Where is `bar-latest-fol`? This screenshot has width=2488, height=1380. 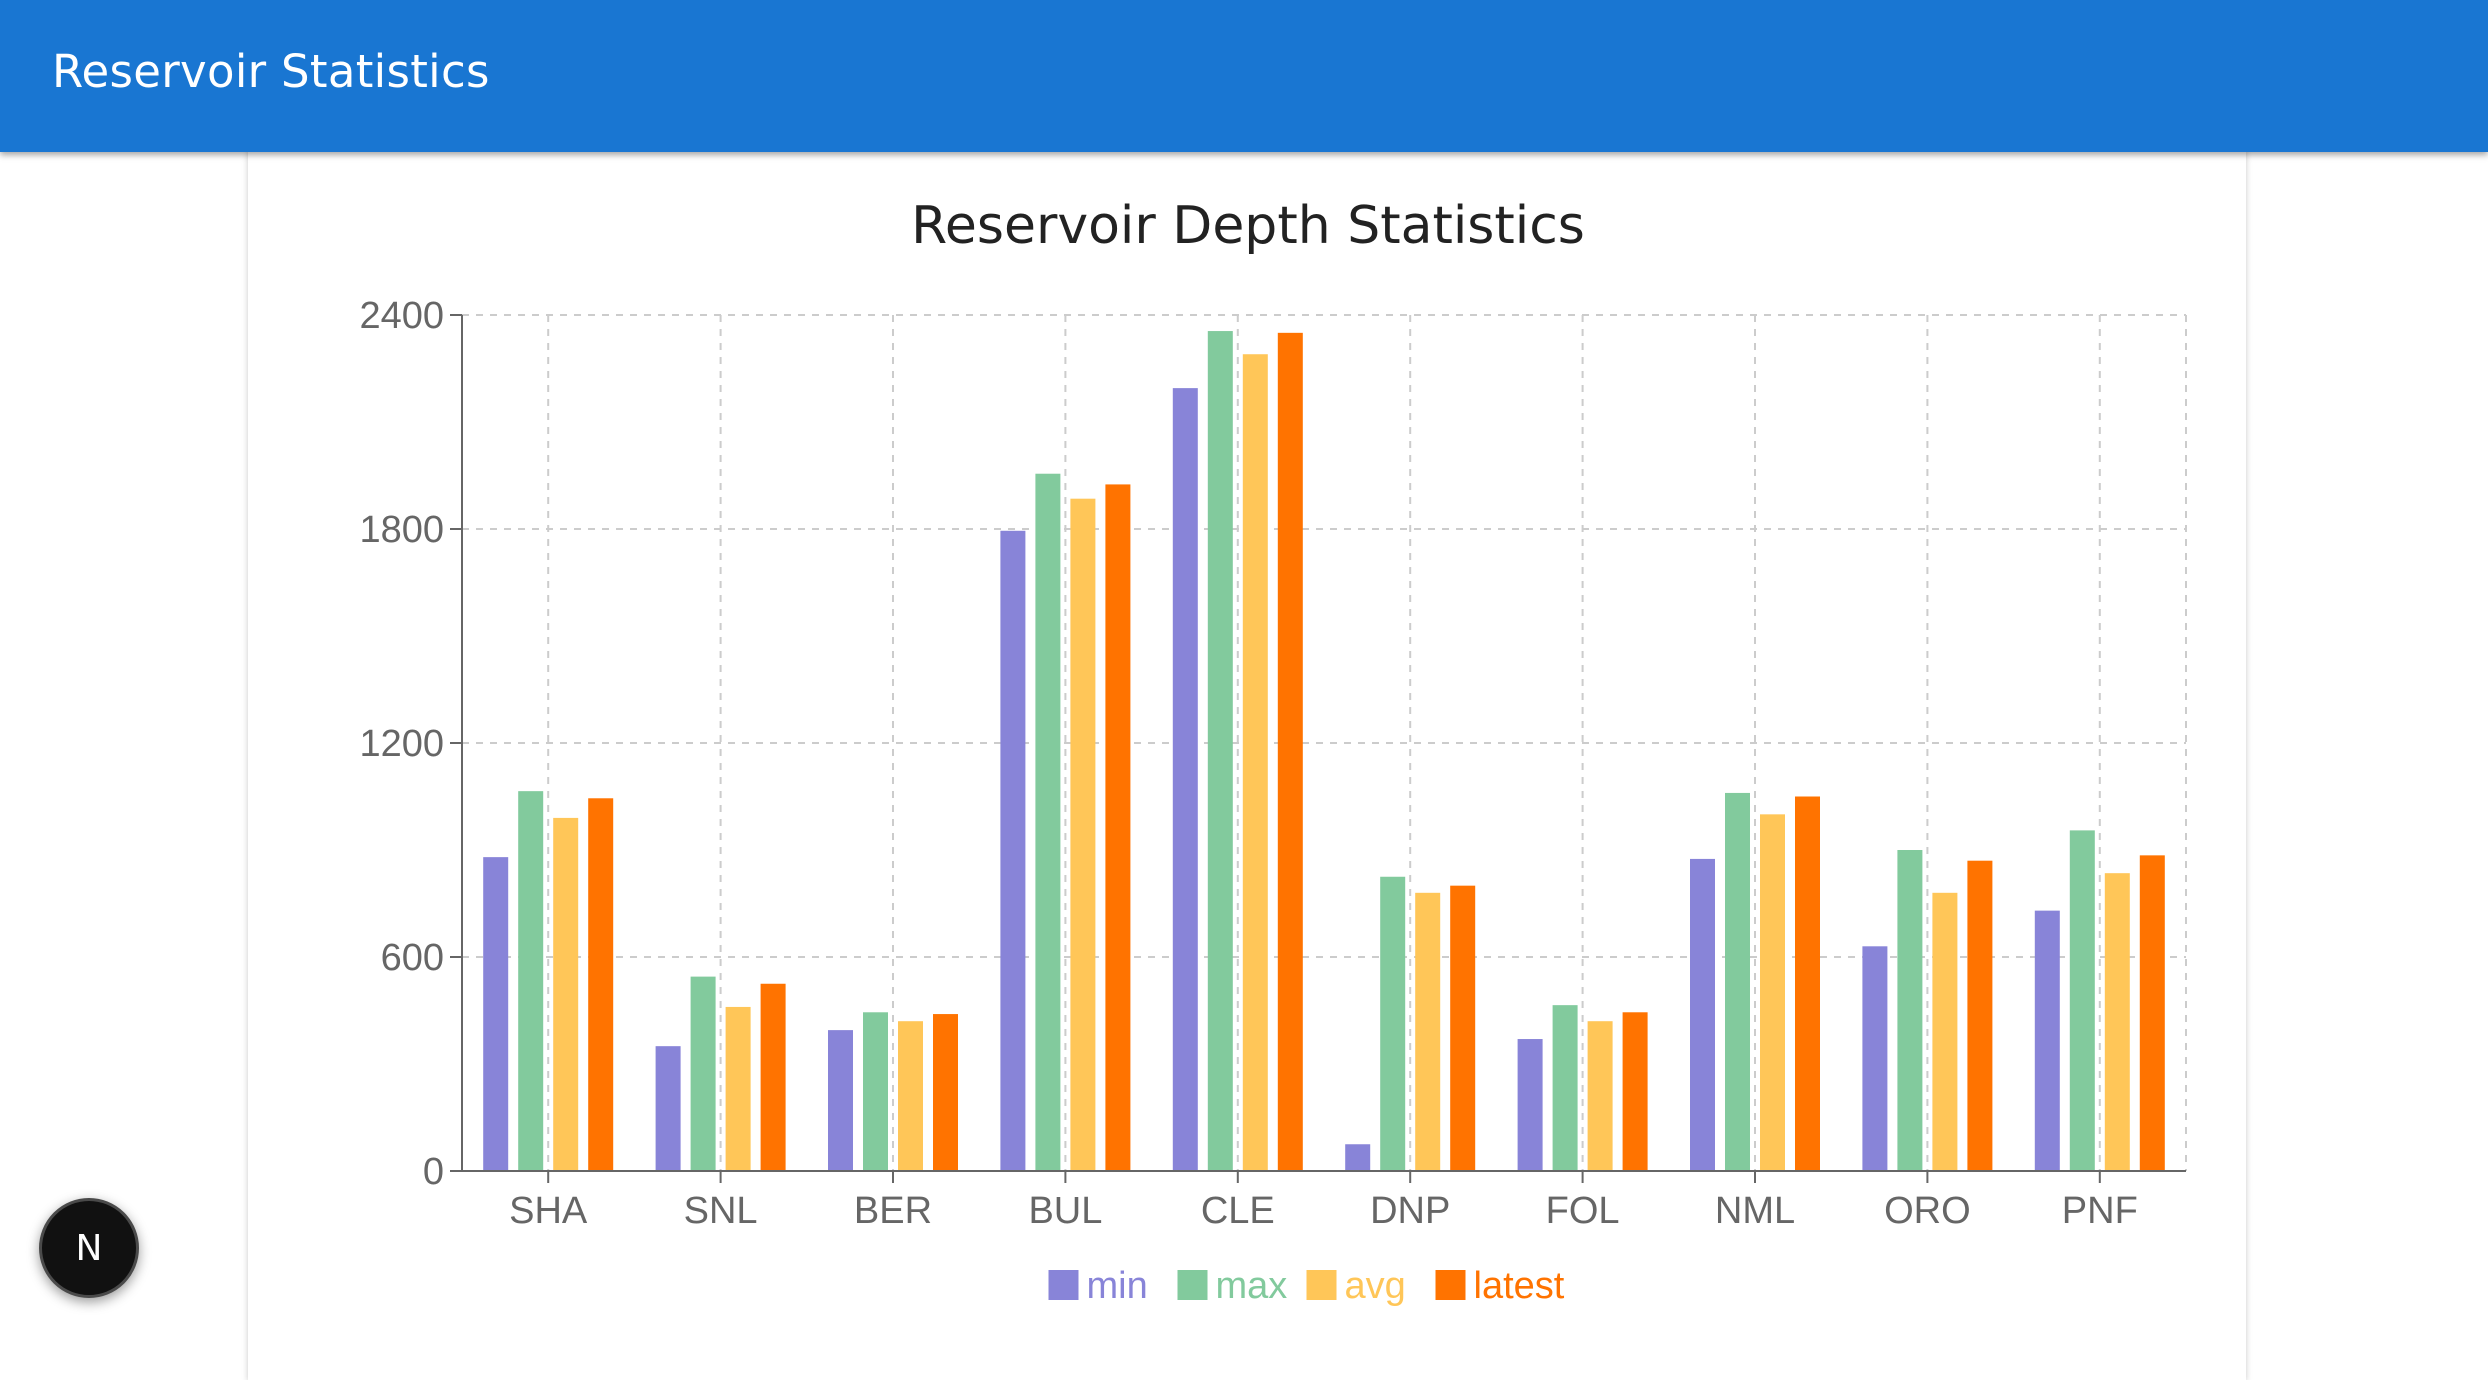 bar-latest-fol is located at coordinates (1635, 1091).